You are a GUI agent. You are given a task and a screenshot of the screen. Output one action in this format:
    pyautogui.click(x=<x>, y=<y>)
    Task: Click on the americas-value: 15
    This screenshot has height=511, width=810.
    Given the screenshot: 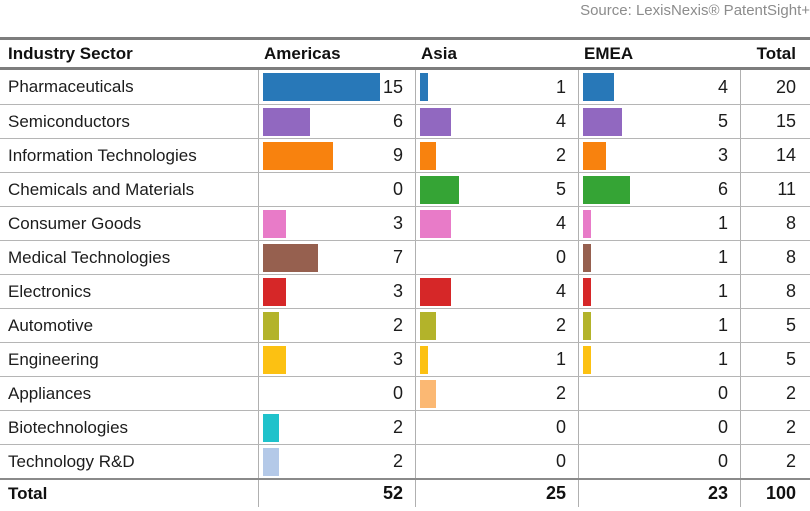 What is the action you would take?
    pyautogui.click(x=392, y=86)
    